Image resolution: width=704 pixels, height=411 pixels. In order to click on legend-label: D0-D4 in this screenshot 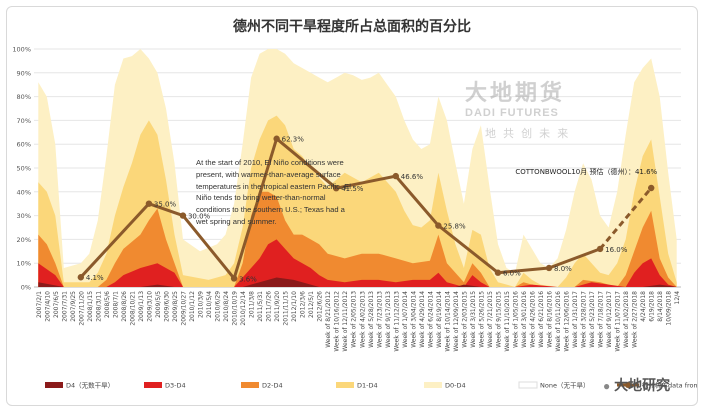, I will do `click(455, 386)`.